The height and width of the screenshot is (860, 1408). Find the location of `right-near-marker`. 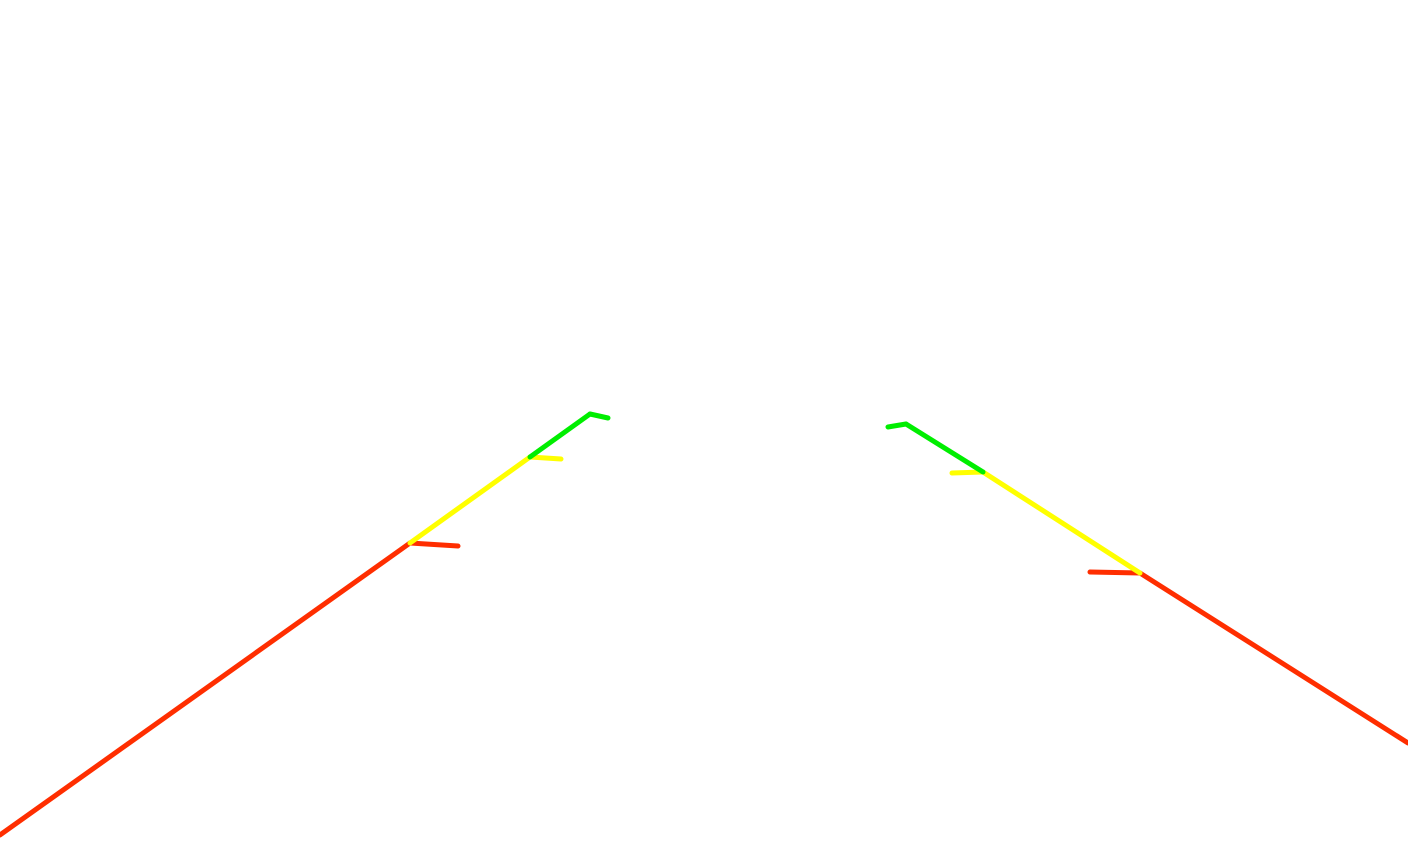

right-near-marker is located at coordinates (1115, 572).